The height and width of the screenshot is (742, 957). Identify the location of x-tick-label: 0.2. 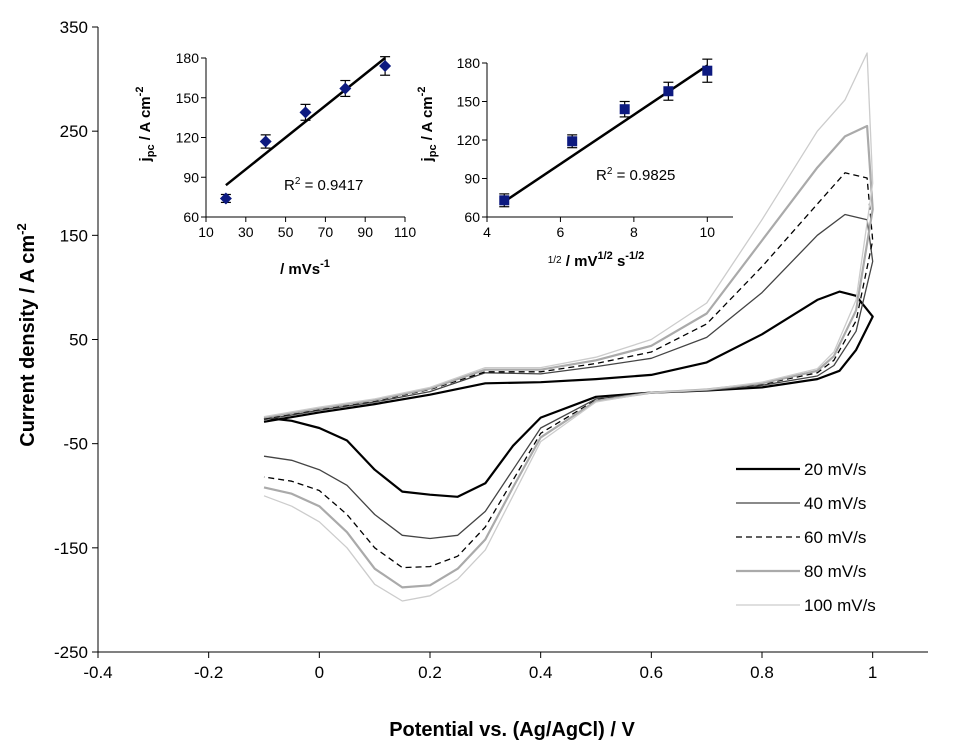
(430, 672).